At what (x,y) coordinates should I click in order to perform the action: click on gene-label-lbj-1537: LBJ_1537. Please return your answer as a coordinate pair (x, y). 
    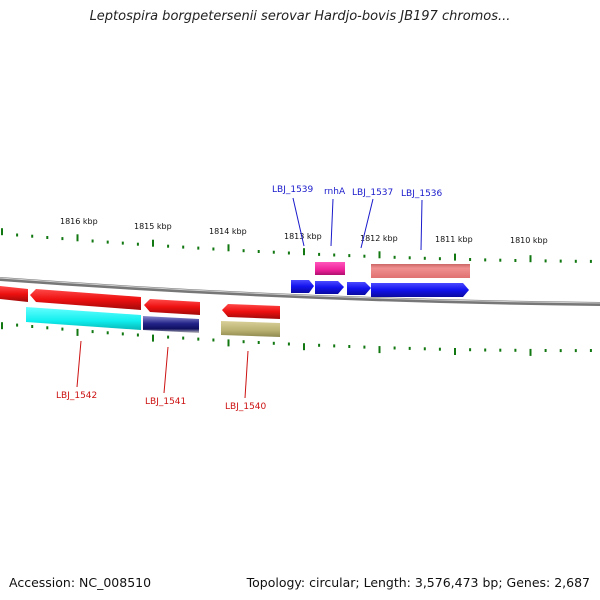
    Looking at the image, I should click on (372, 193).